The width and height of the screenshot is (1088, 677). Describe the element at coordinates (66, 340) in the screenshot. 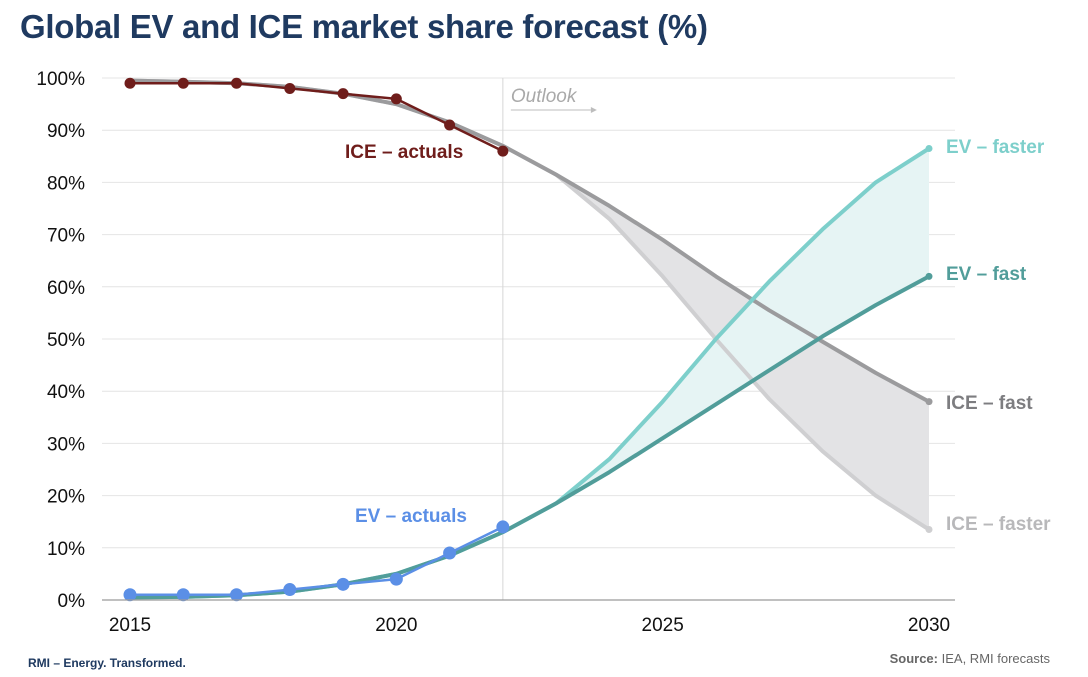

I see `y-tick-label: 50%` at that location.